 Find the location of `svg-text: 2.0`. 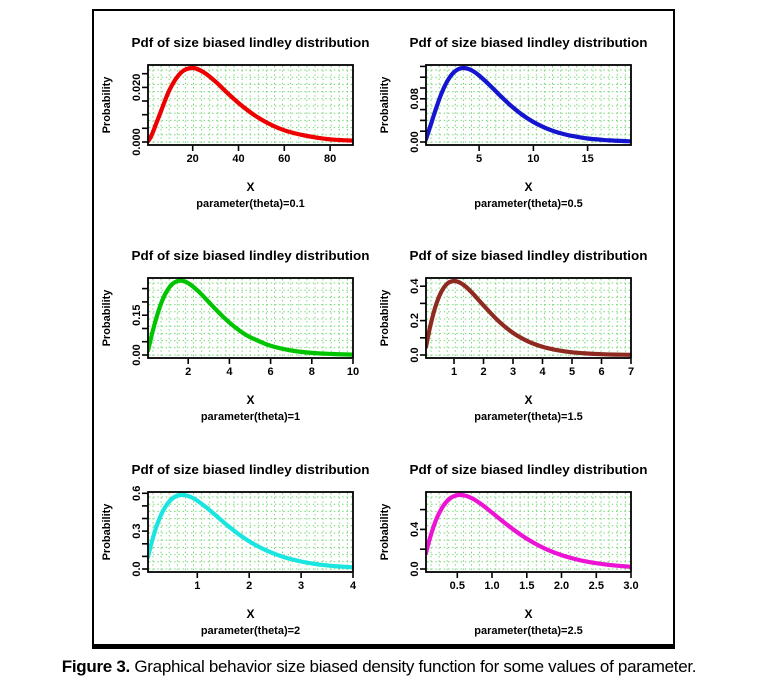

svg-text: 2.0 is located at coordinates (561, 586).